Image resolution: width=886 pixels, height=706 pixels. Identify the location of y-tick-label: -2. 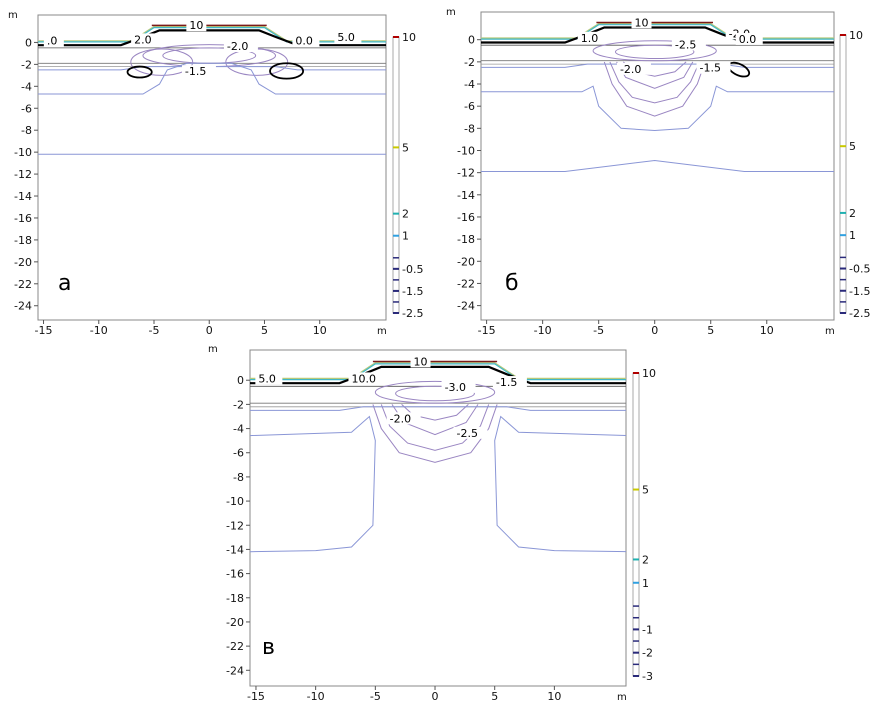
(26, 64).